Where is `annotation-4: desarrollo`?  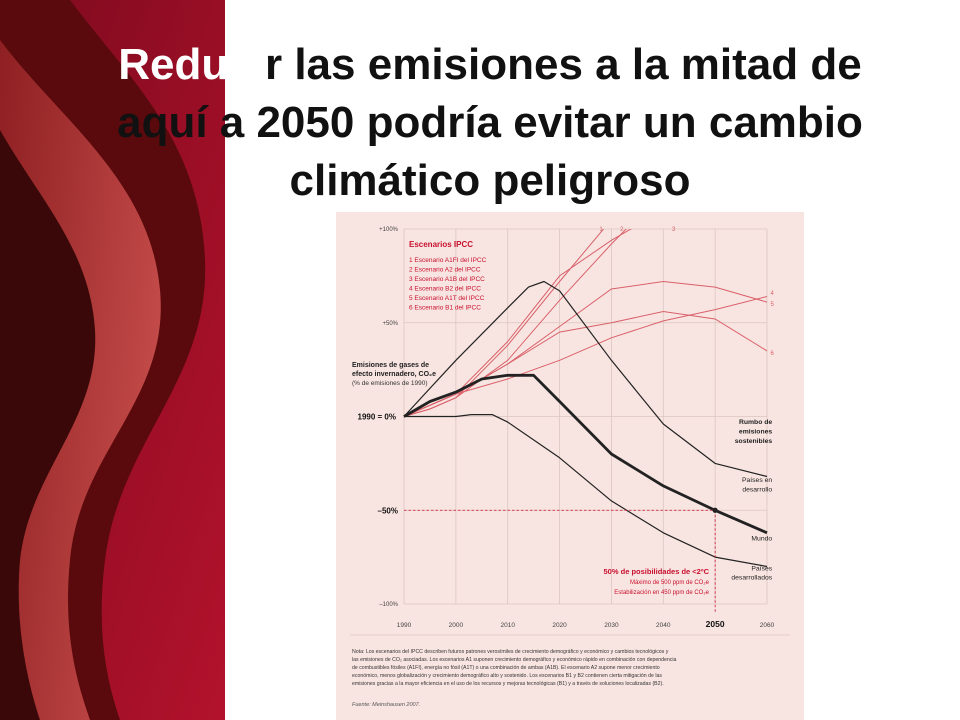 annotation-4: desarrollo is located at coordinates (757, 490).